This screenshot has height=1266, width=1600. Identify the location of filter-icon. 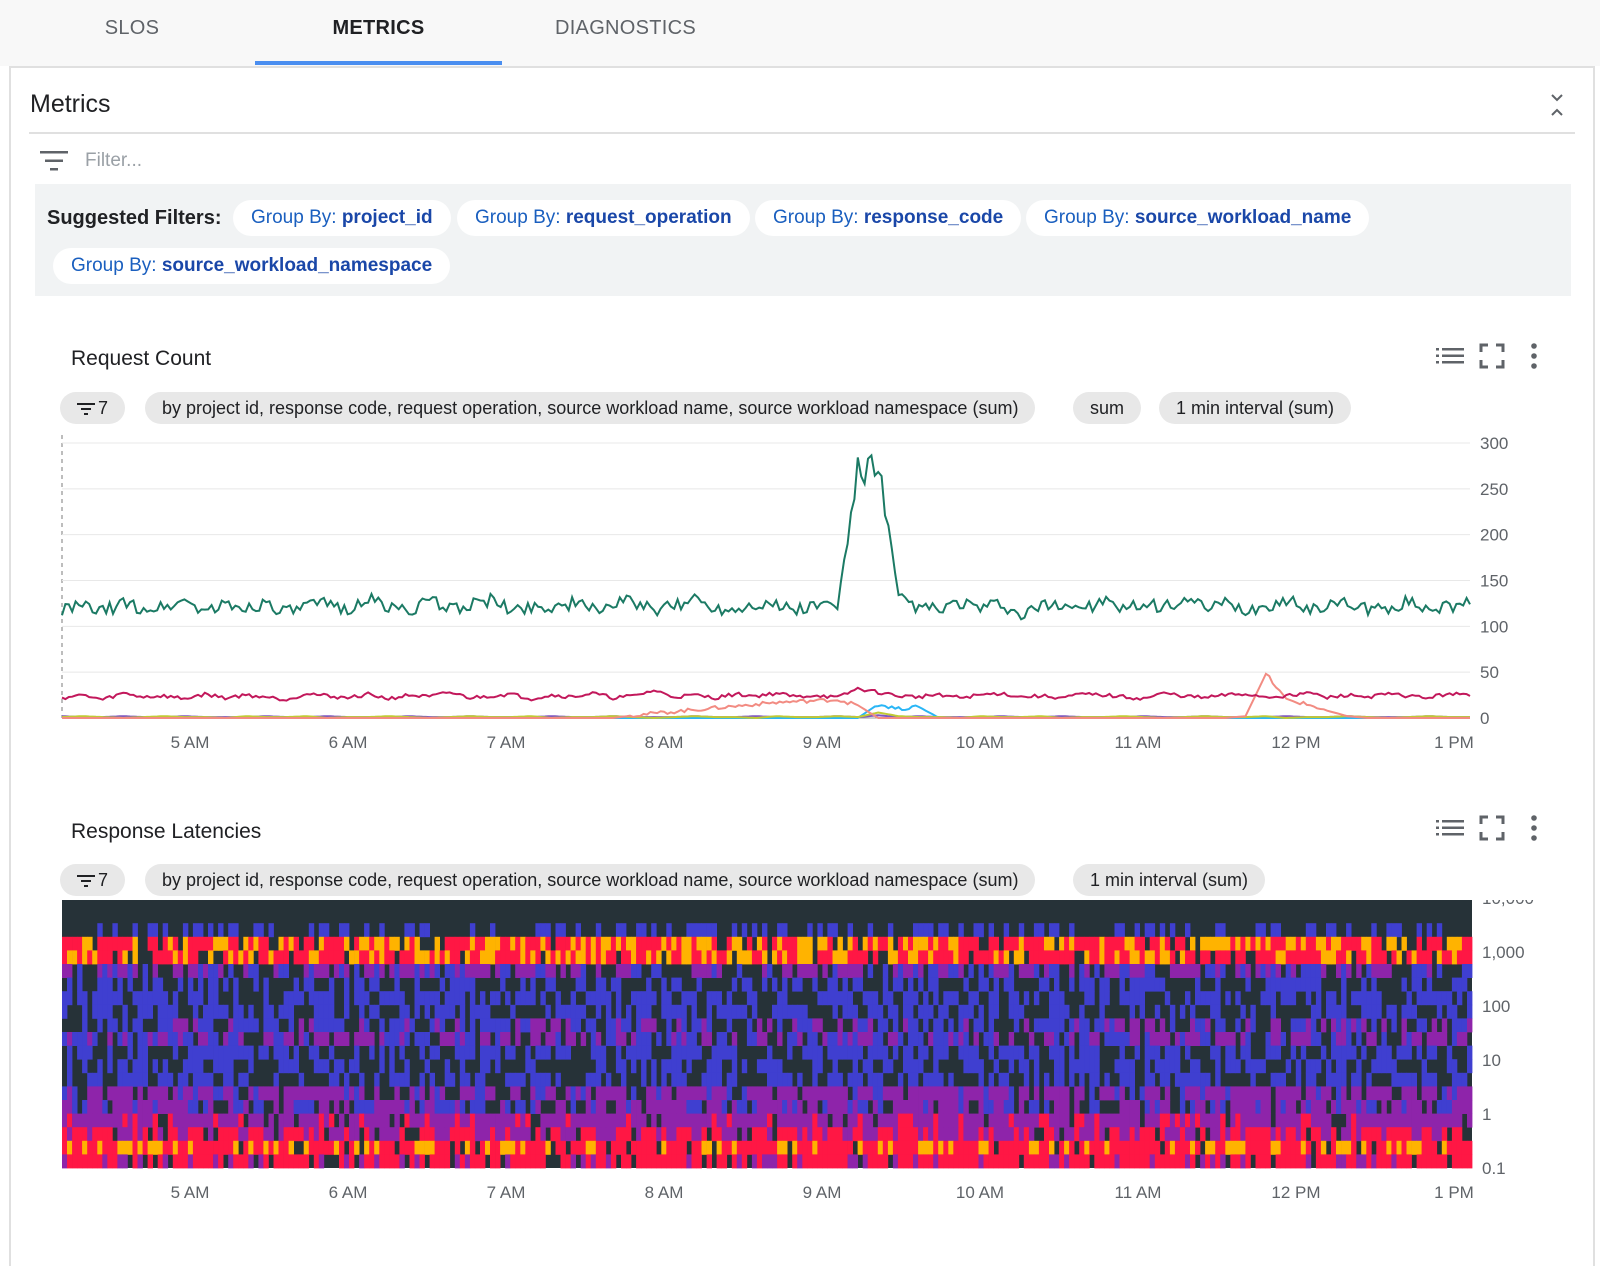
(54, 161).